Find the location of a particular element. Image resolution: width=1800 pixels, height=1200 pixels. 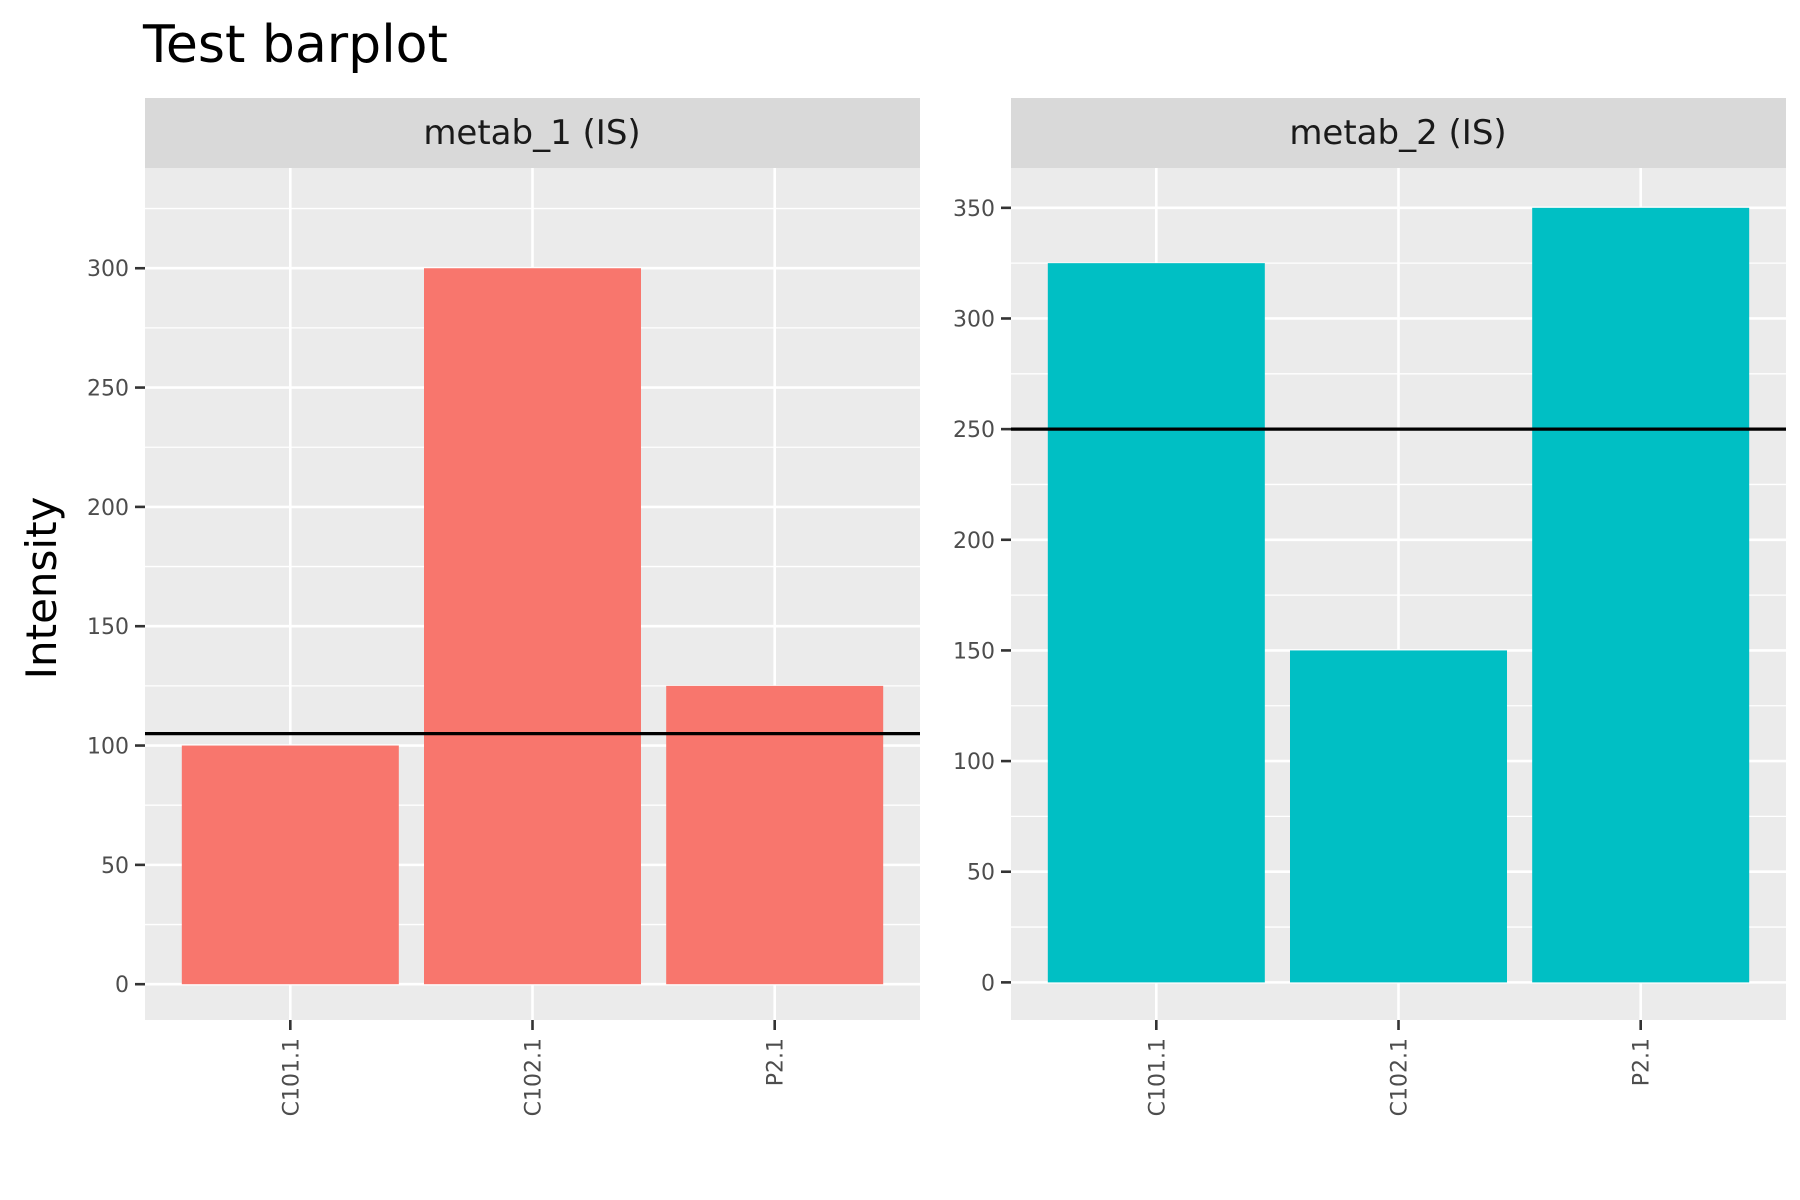

y-axis-label: Intensity is located at coordinates (41, 588).